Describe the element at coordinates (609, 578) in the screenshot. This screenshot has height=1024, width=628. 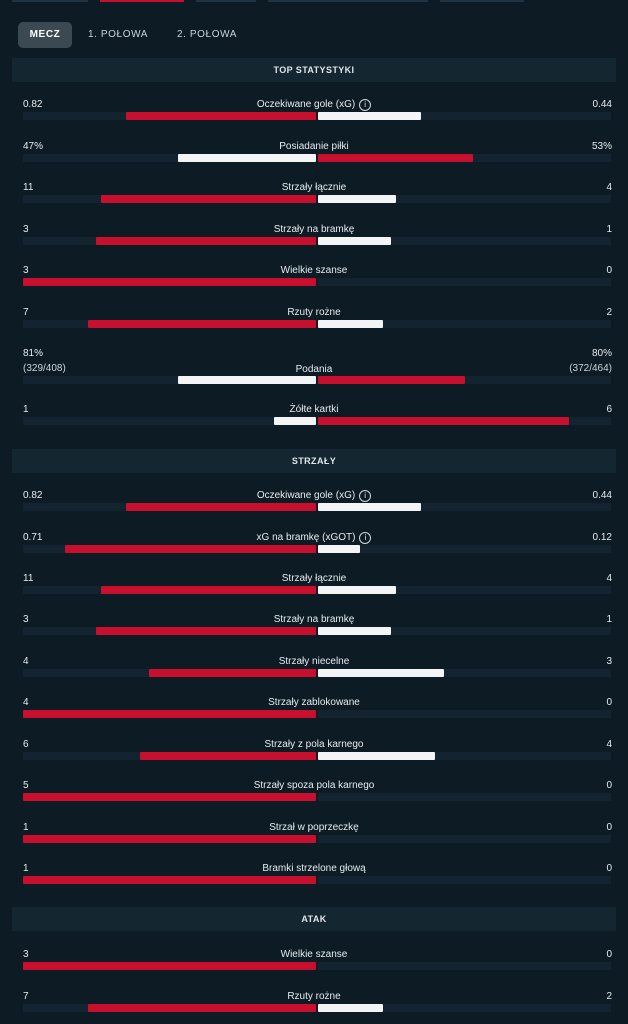
I see `away-value: 4` at that location.